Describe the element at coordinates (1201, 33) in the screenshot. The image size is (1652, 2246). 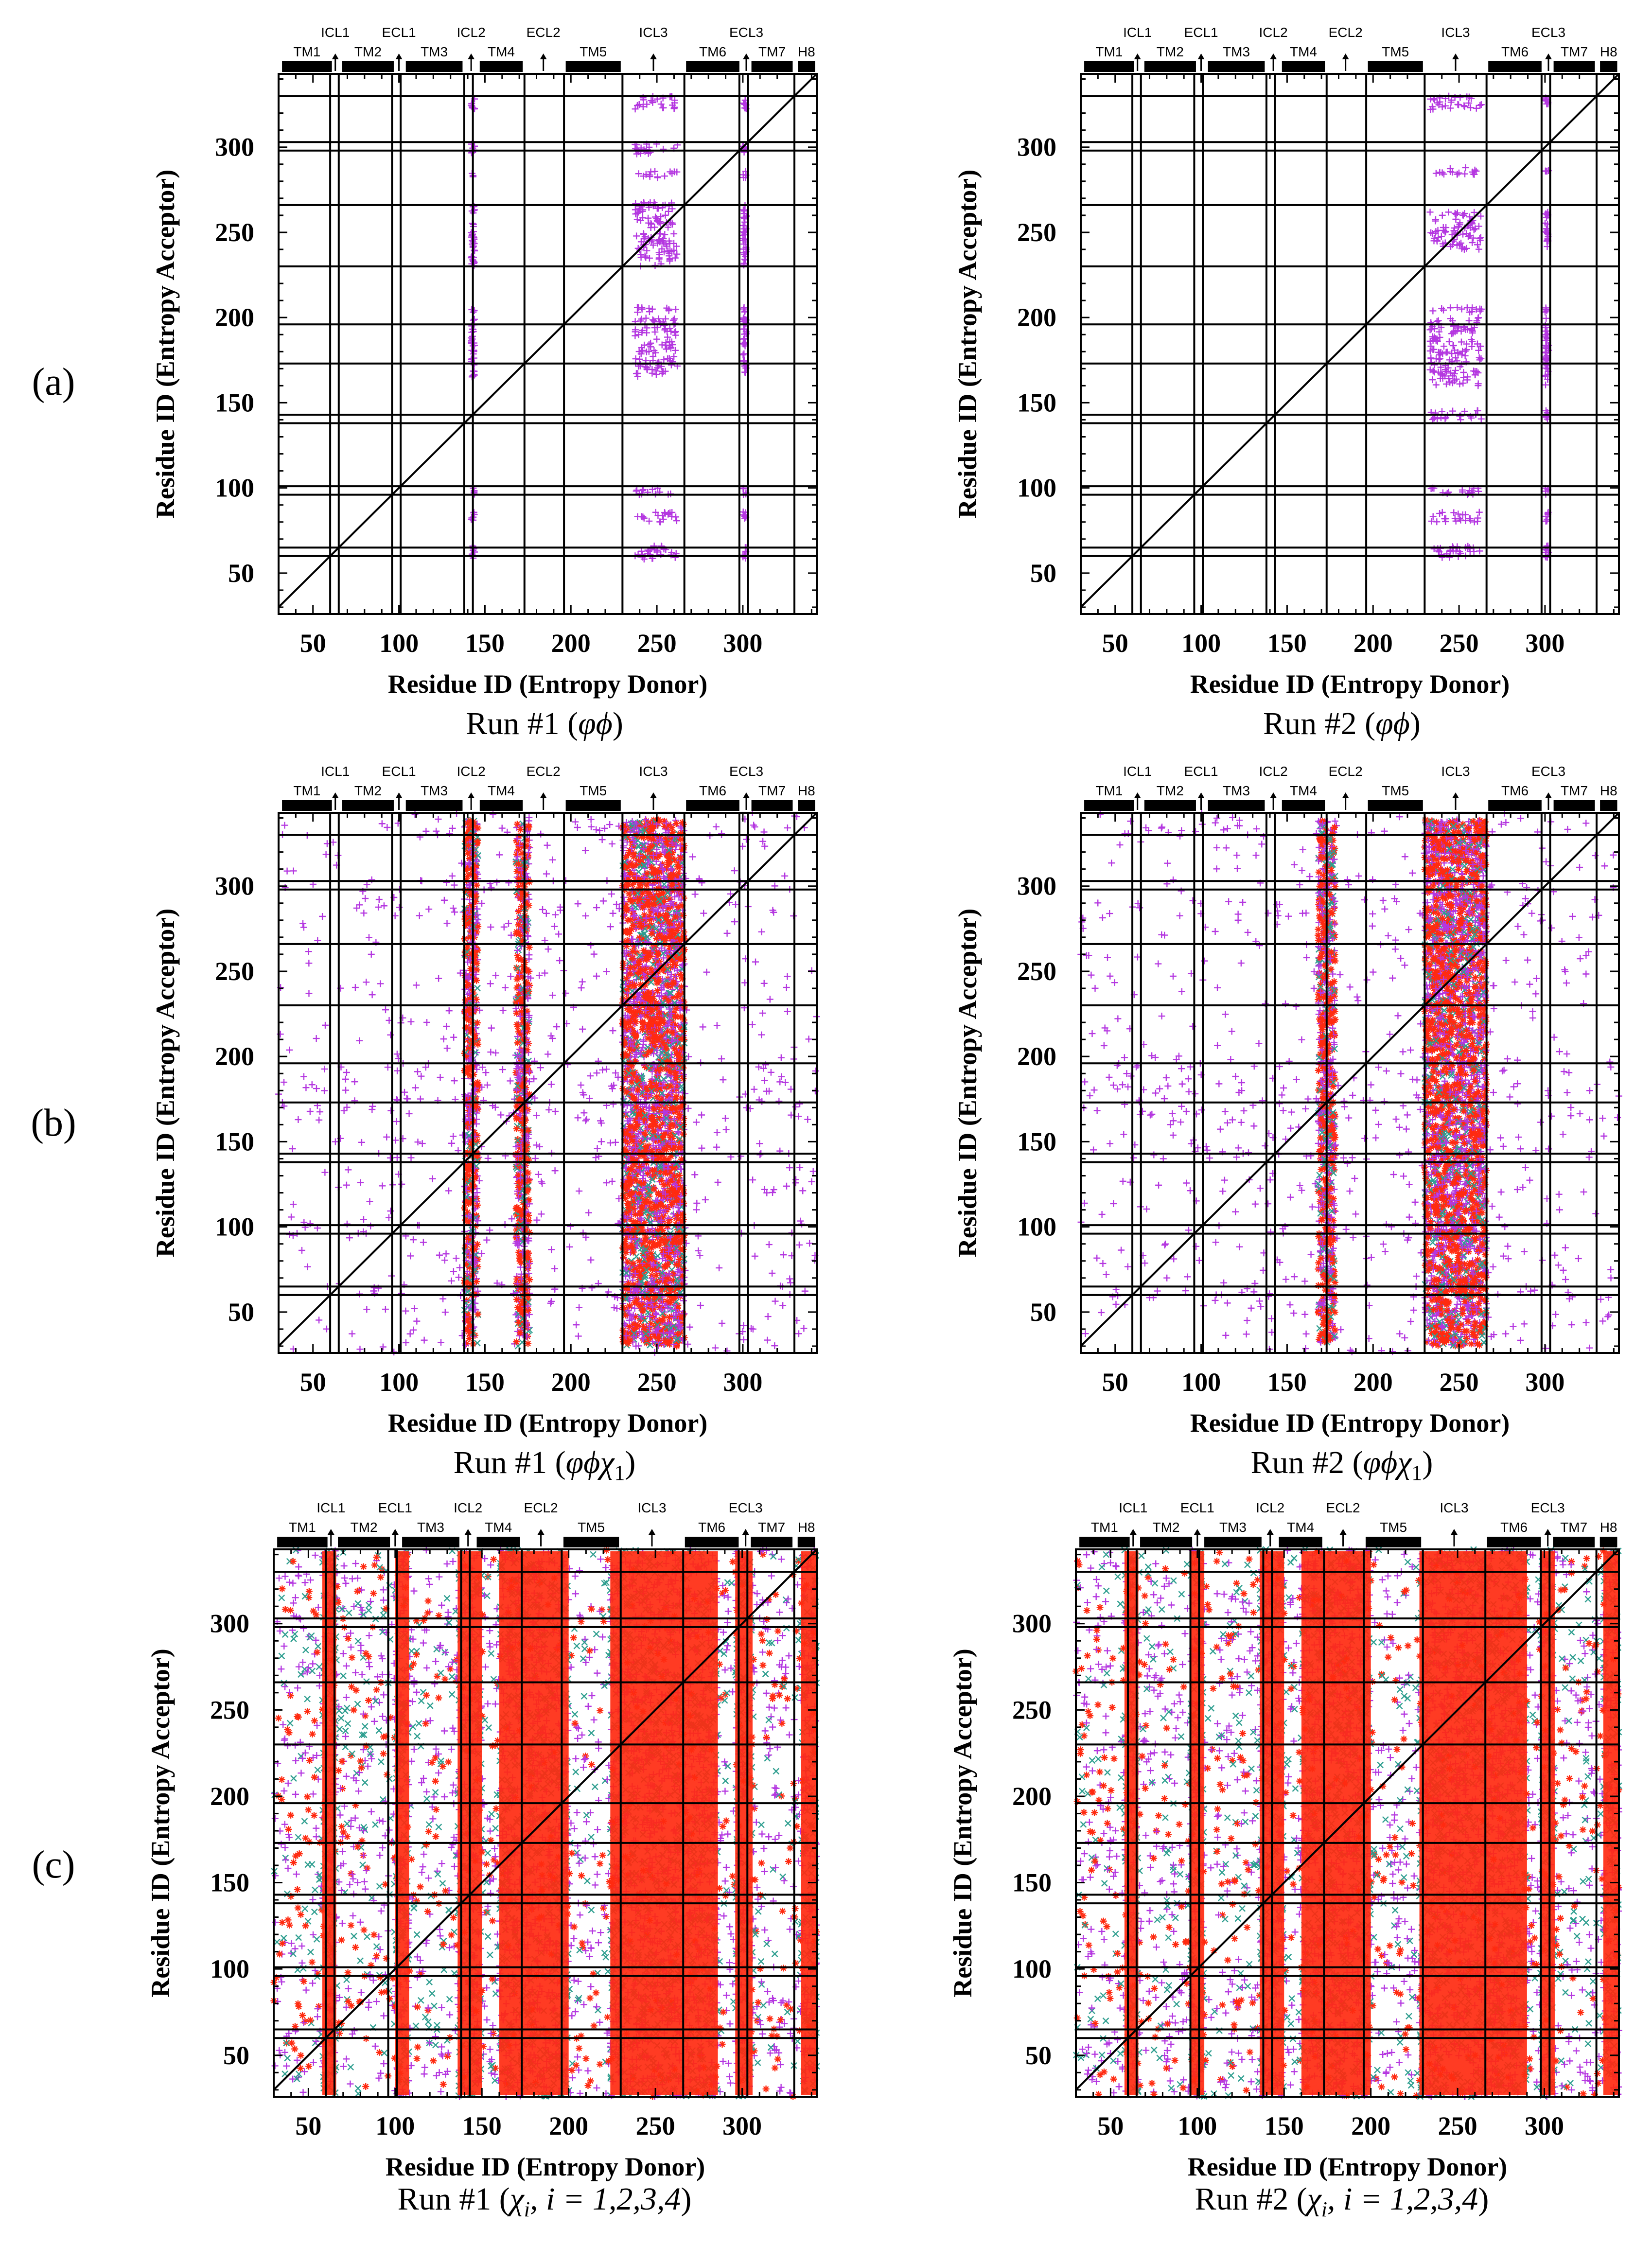
I see `loop-label: ECL1` at that location.